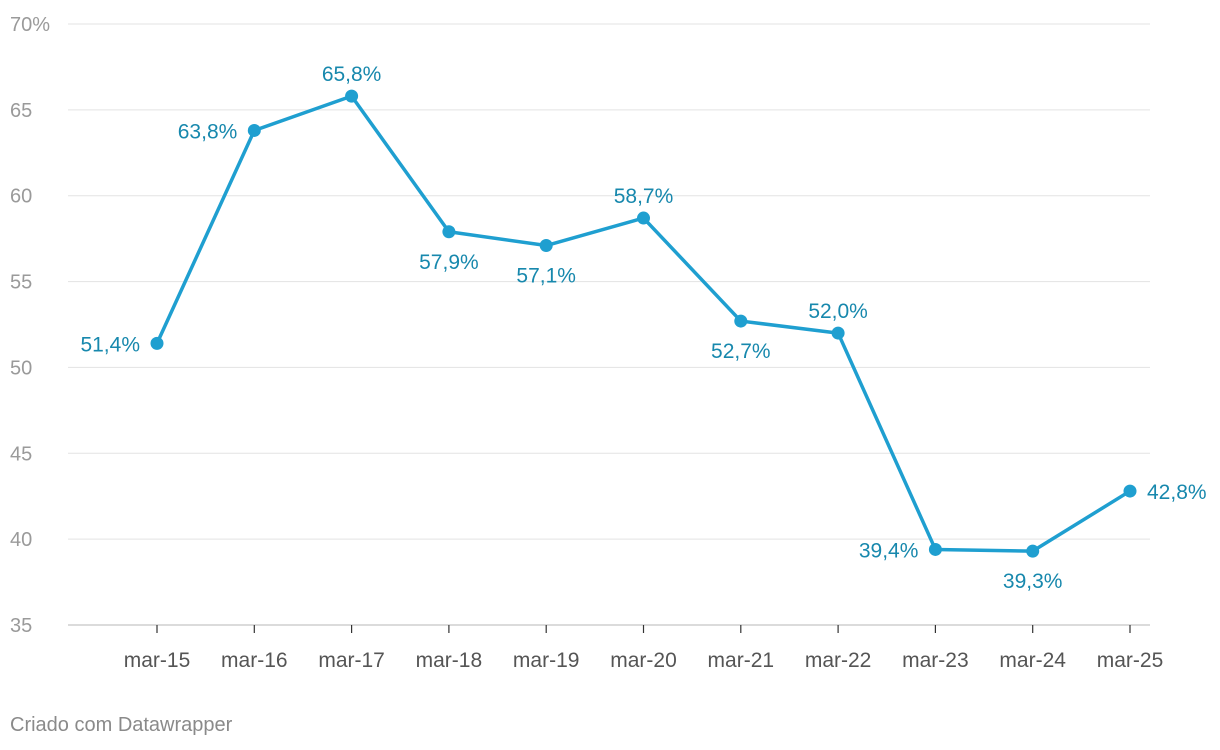 The image size is (1220, 750). What do you see at coordinates (546, 660) in the screenshot?
I see `x-tick-label: mar-19` at bounding box center [546, 660].